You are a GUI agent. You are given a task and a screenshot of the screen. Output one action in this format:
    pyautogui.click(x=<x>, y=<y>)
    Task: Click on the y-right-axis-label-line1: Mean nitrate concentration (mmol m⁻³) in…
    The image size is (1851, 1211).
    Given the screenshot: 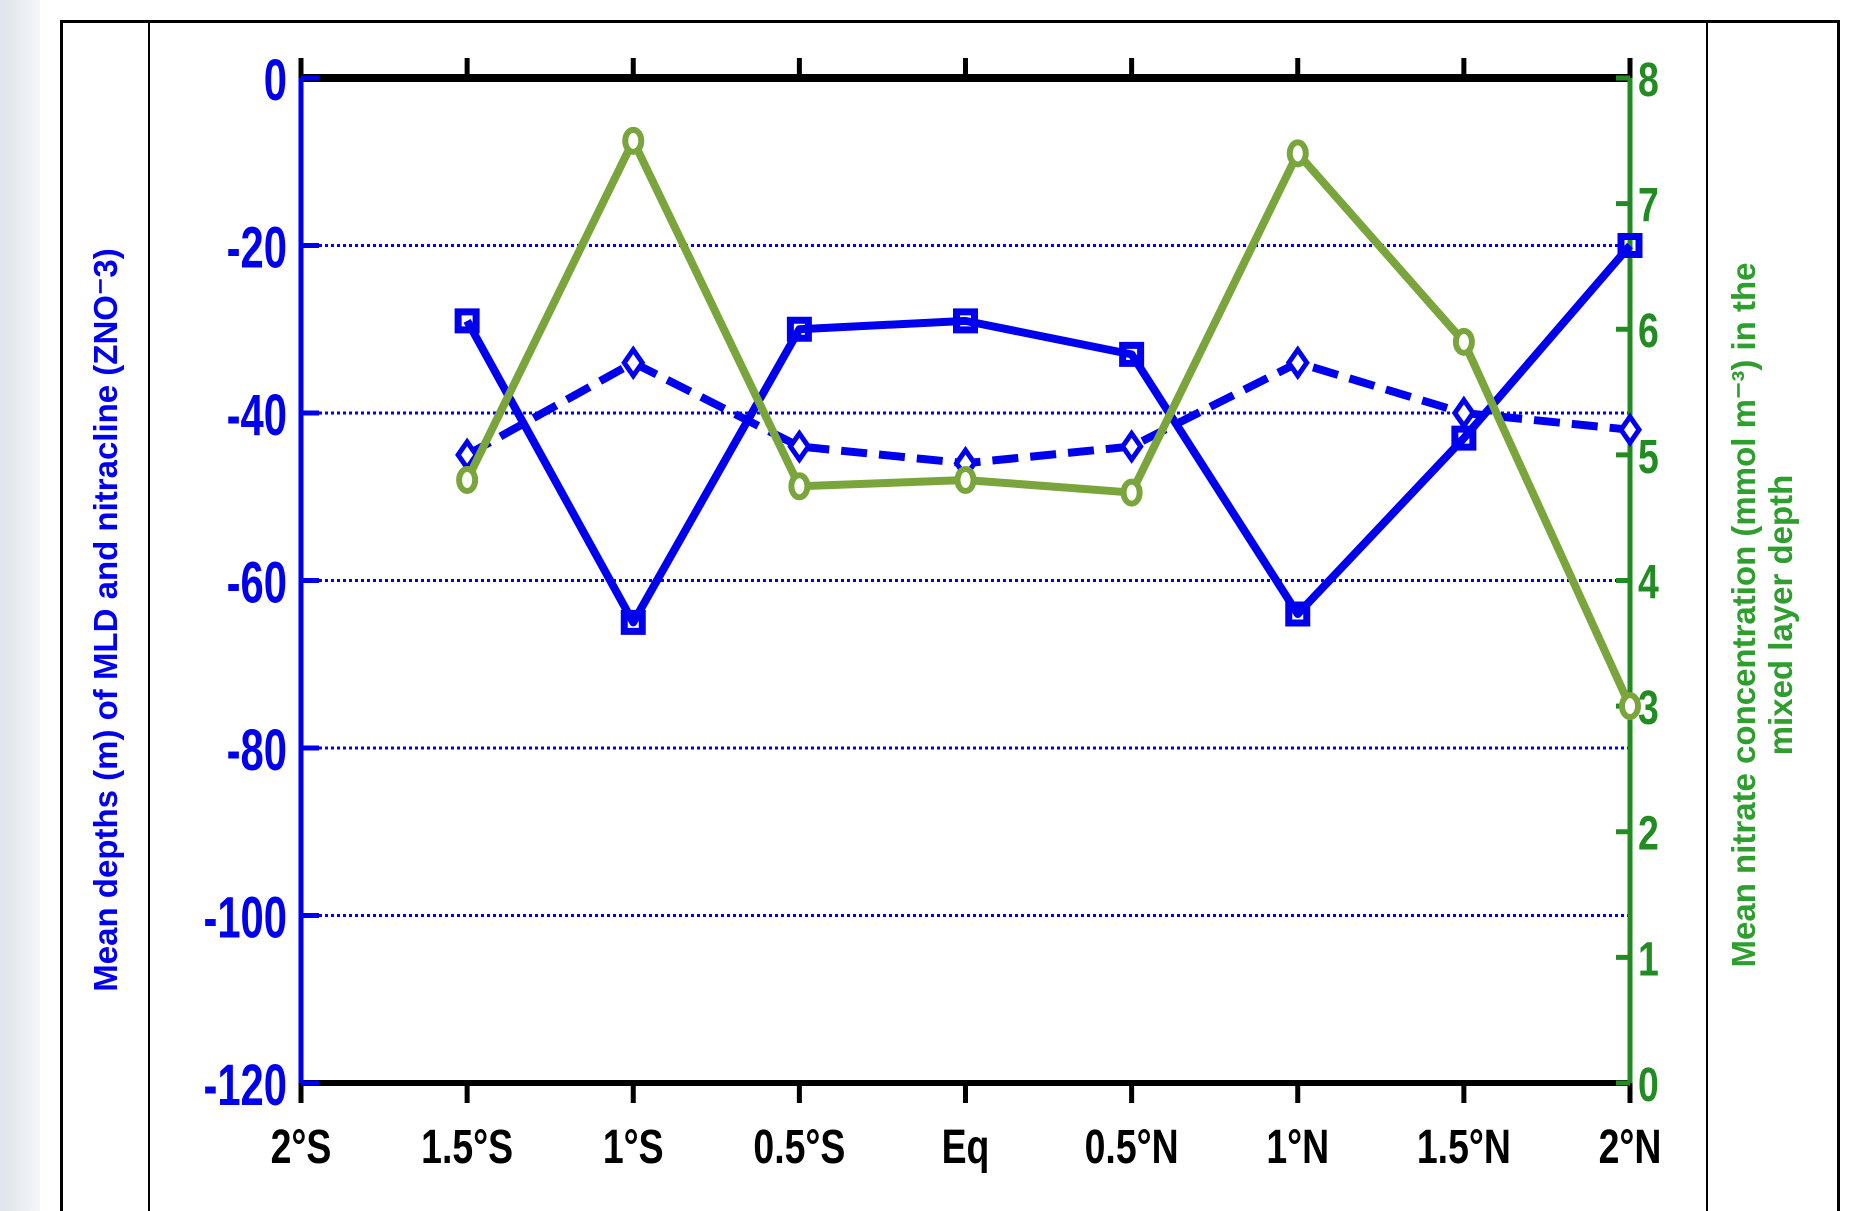 What is the action you would take?
    pyautogui.click(x=1743, y=615)
    